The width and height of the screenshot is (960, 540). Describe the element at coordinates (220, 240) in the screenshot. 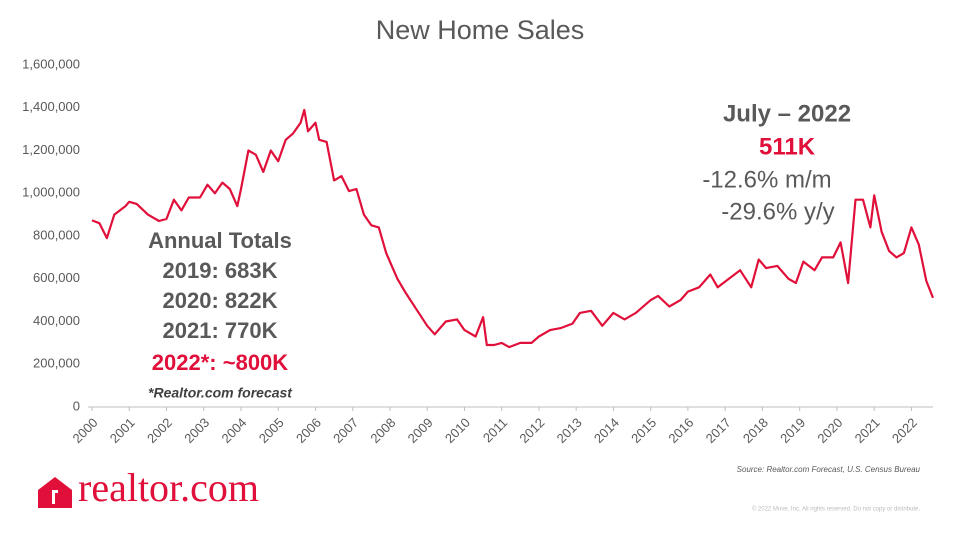

I see `annotation: Annual Totals` at that location.